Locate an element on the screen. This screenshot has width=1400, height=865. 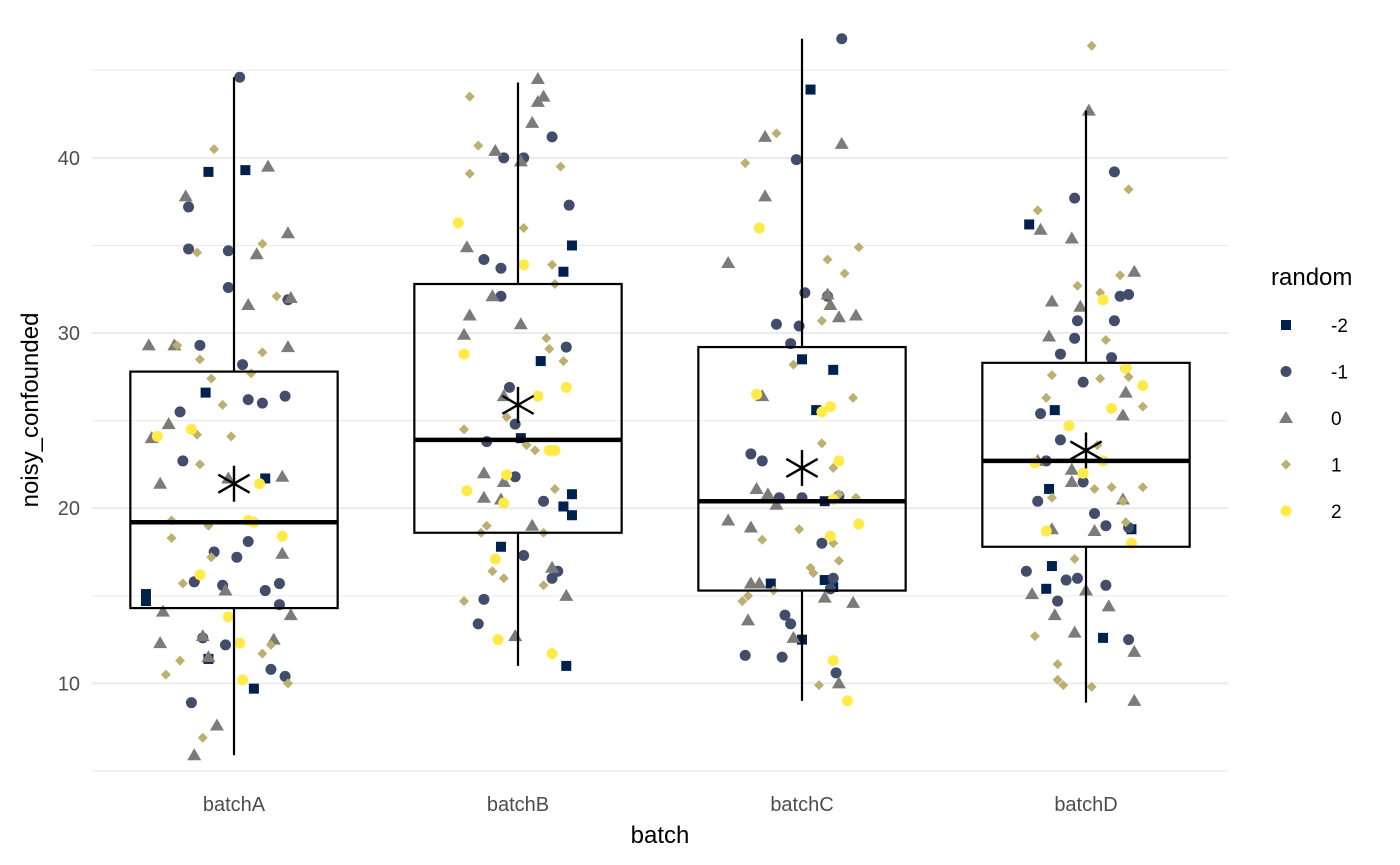
x-tick-label: batchC is located at coordinates (801, 805).